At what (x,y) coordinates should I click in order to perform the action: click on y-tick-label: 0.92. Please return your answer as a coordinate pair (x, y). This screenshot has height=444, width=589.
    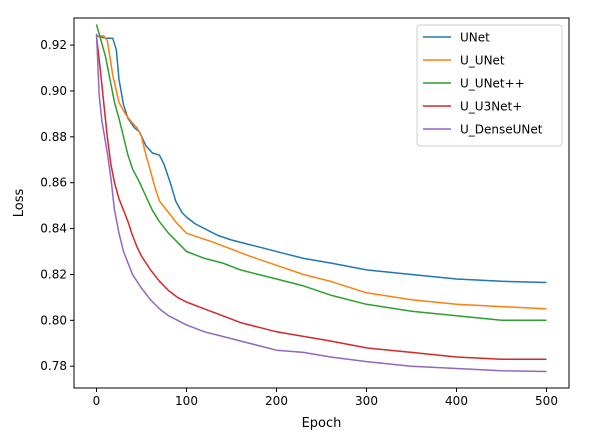
    Looking at the image, I should click on (53, 45).